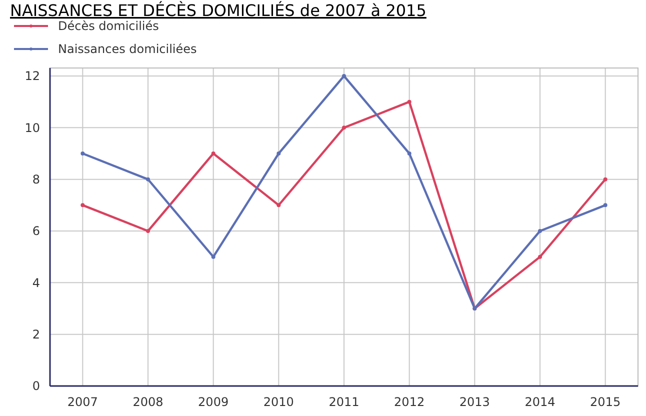  Describe the element at coordinates (36, 386) in the screenshot. I see `y-tick-label: 0` at that location.